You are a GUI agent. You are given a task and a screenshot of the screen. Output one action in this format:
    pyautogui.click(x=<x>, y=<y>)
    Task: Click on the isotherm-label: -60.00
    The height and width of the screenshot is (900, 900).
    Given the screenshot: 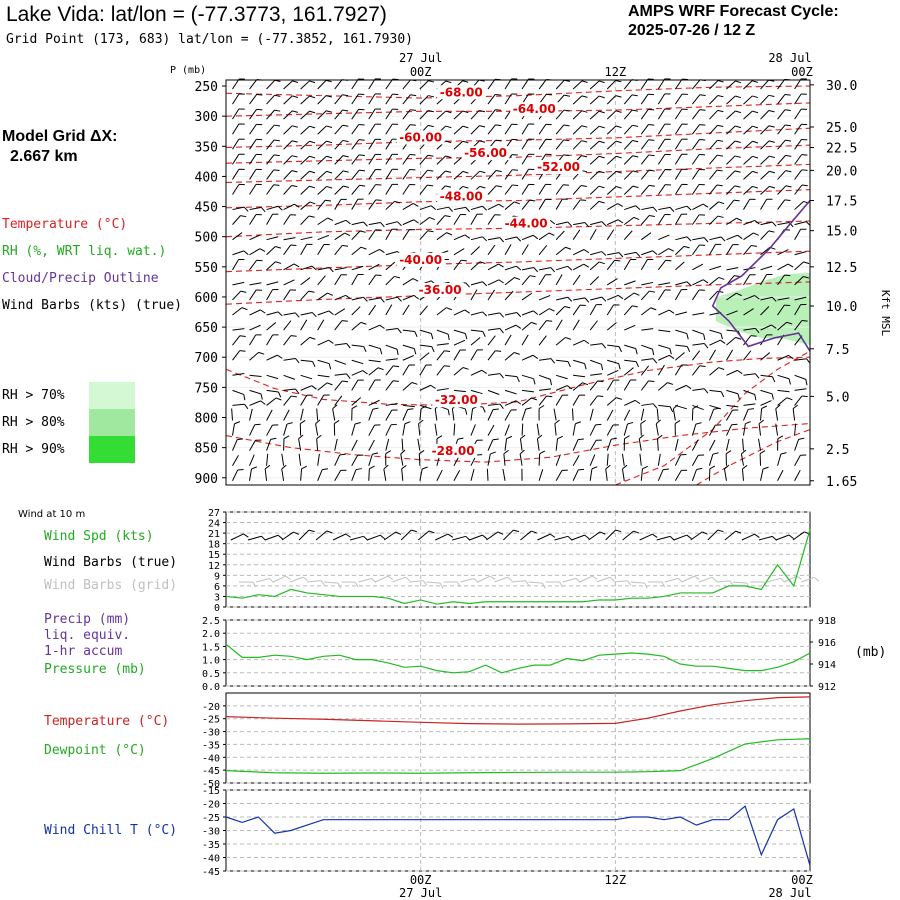 What is the action you would take?
    pyautogui.click(x=420, y=137)
    